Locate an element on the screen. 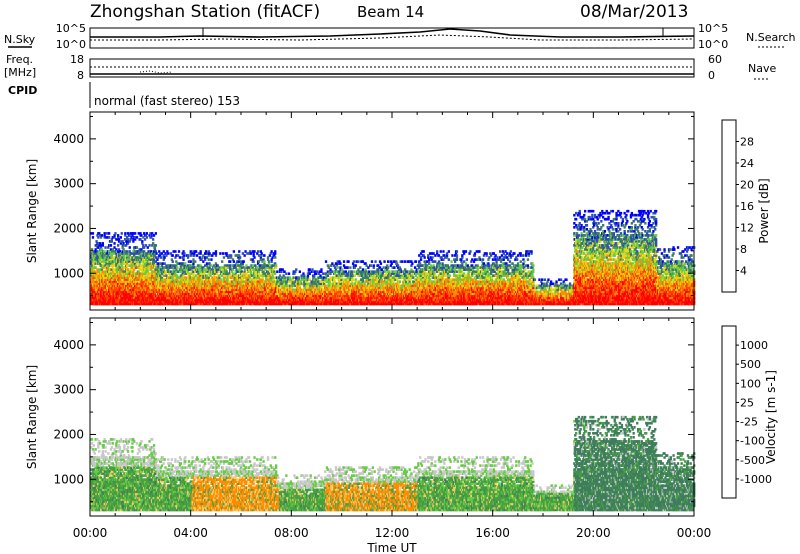  freq-scatter is located at coordinates (156, 72).